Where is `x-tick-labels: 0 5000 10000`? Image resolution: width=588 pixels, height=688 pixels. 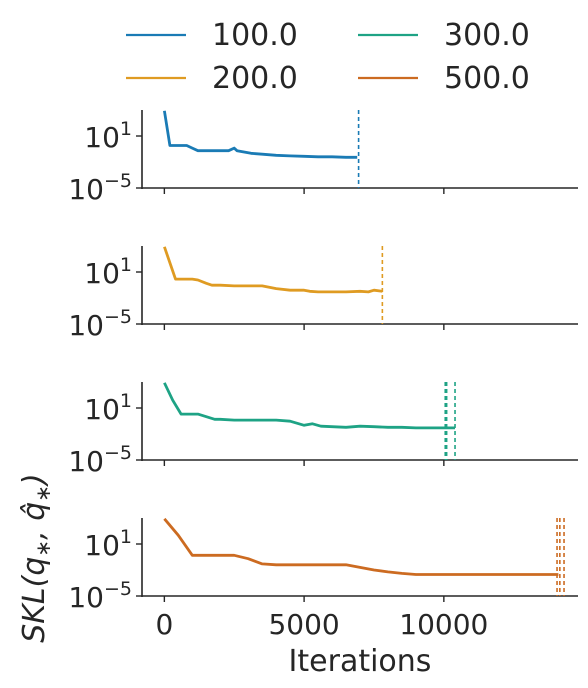
x-tick-labels: 0 5000 10000 is located at coordinates (321, 624).